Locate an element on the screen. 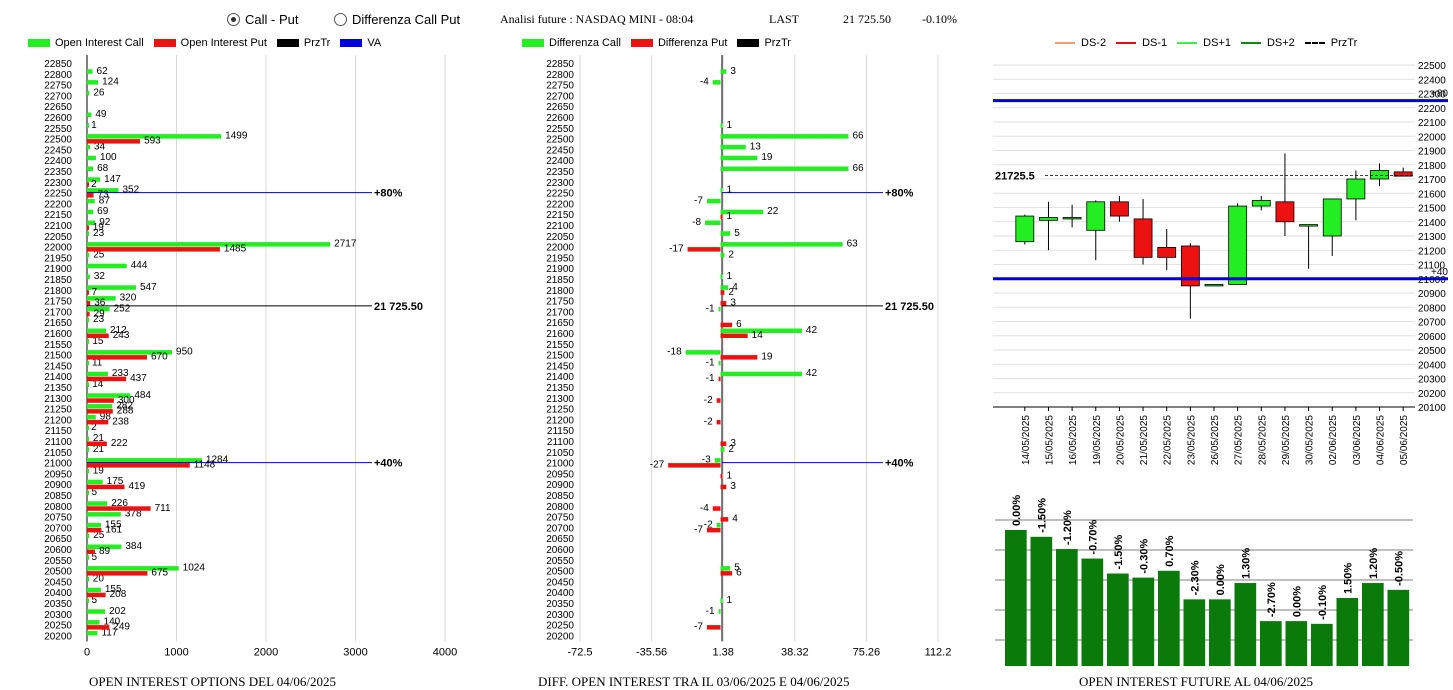 The height and width of the screenshot is (690, 1453). bar-value-label: 282 is located at coordinates (124, 406).